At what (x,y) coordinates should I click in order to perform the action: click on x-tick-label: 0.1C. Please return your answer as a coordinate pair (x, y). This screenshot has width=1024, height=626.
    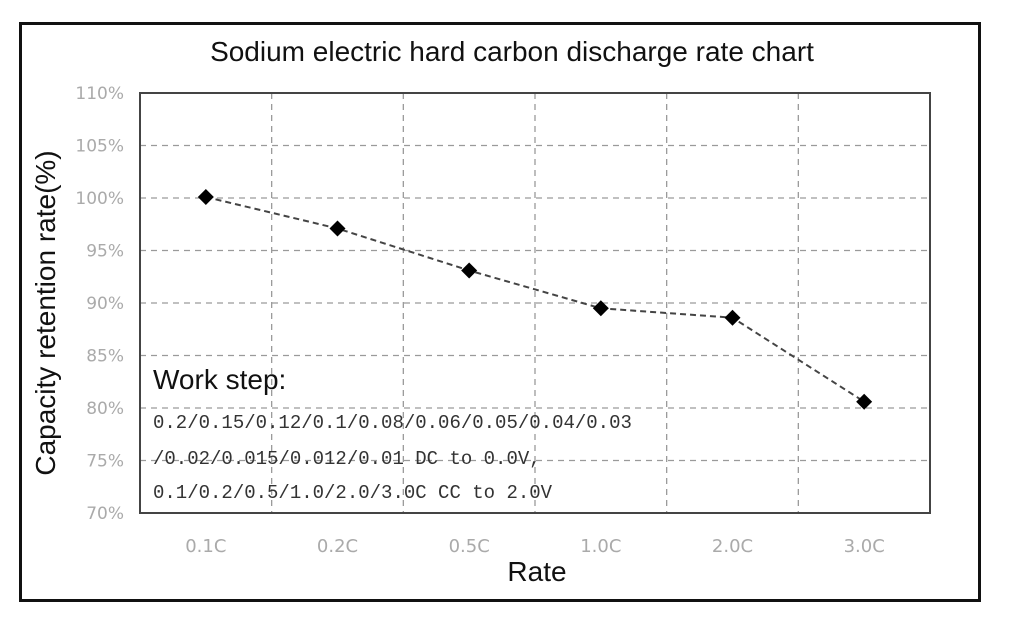
    Looking at the image, I should click on (205, 546).